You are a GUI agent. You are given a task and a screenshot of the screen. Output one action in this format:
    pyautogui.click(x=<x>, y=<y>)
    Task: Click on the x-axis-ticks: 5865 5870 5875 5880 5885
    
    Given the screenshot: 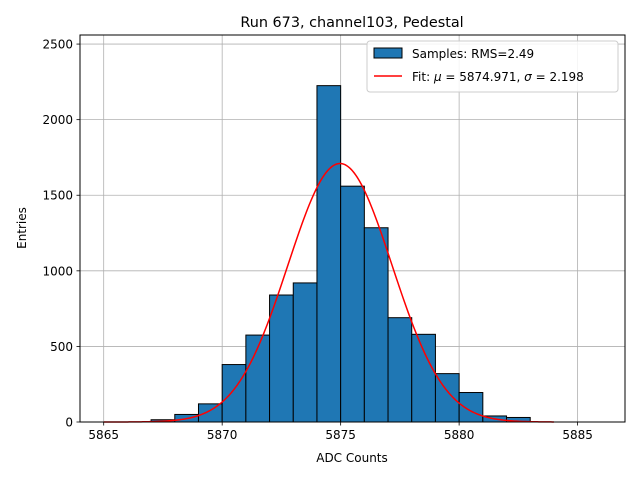 What is the action you would take?
    pyautogui.click(x=340, y=432)
    